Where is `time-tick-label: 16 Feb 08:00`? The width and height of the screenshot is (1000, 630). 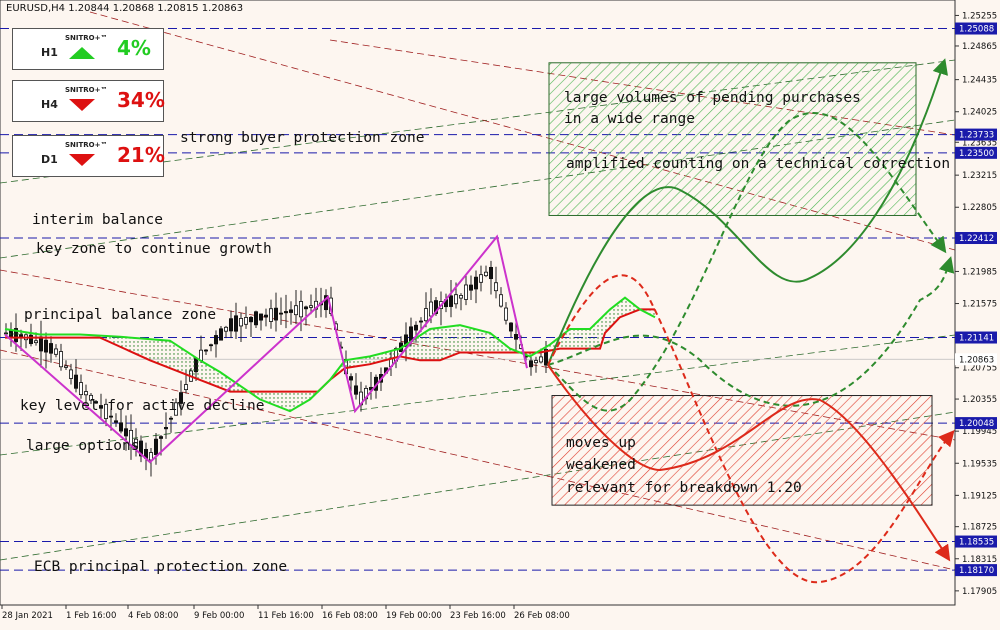
time-tick-label: 16 Feb 08:00 is located at coordinates (350, 616).